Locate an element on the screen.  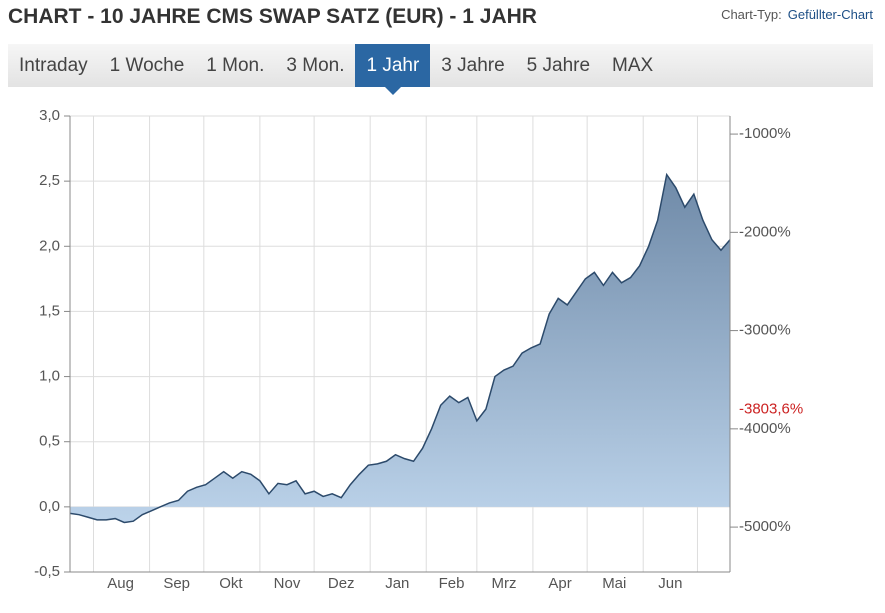
x-tick-label: Aug is located at coordinates (120, 583).